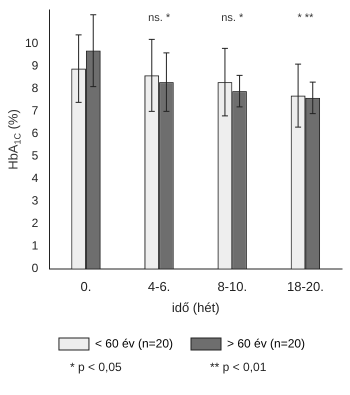  I want to click on y-tick-label: 8, so click(35, 88).